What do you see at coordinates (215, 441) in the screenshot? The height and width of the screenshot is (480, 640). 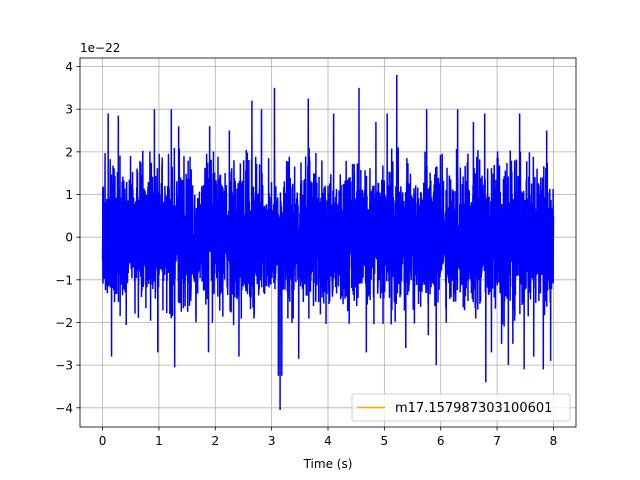 I see `x-tick-label: 2` at bounding box center [215, 441].